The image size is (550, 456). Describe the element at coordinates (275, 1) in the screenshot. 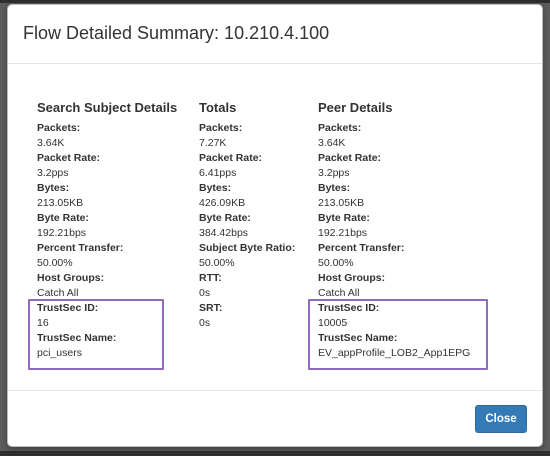

I see `backdrop-top` at that location.